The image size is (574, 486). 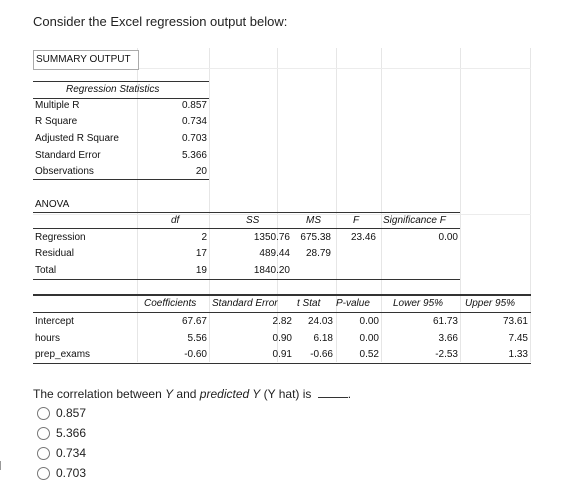 I want to click on summary-output-box, so click(x=86, y=60).